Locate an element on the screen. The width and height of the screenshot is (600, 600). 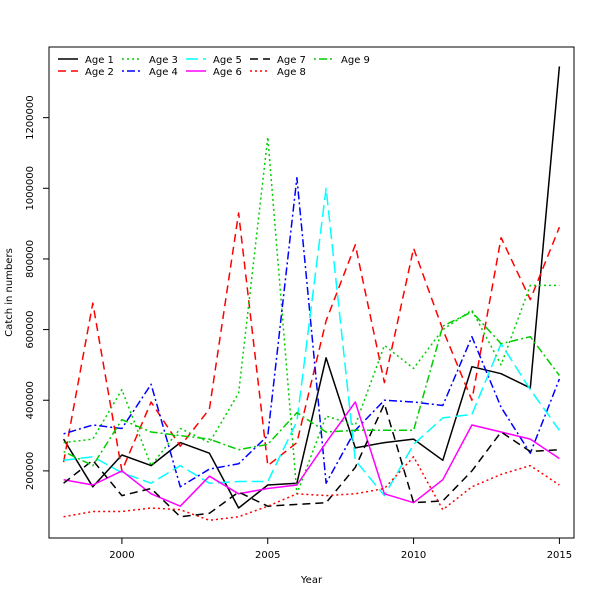
legend-entry: Age 6 is located at coordinates (227, 72).